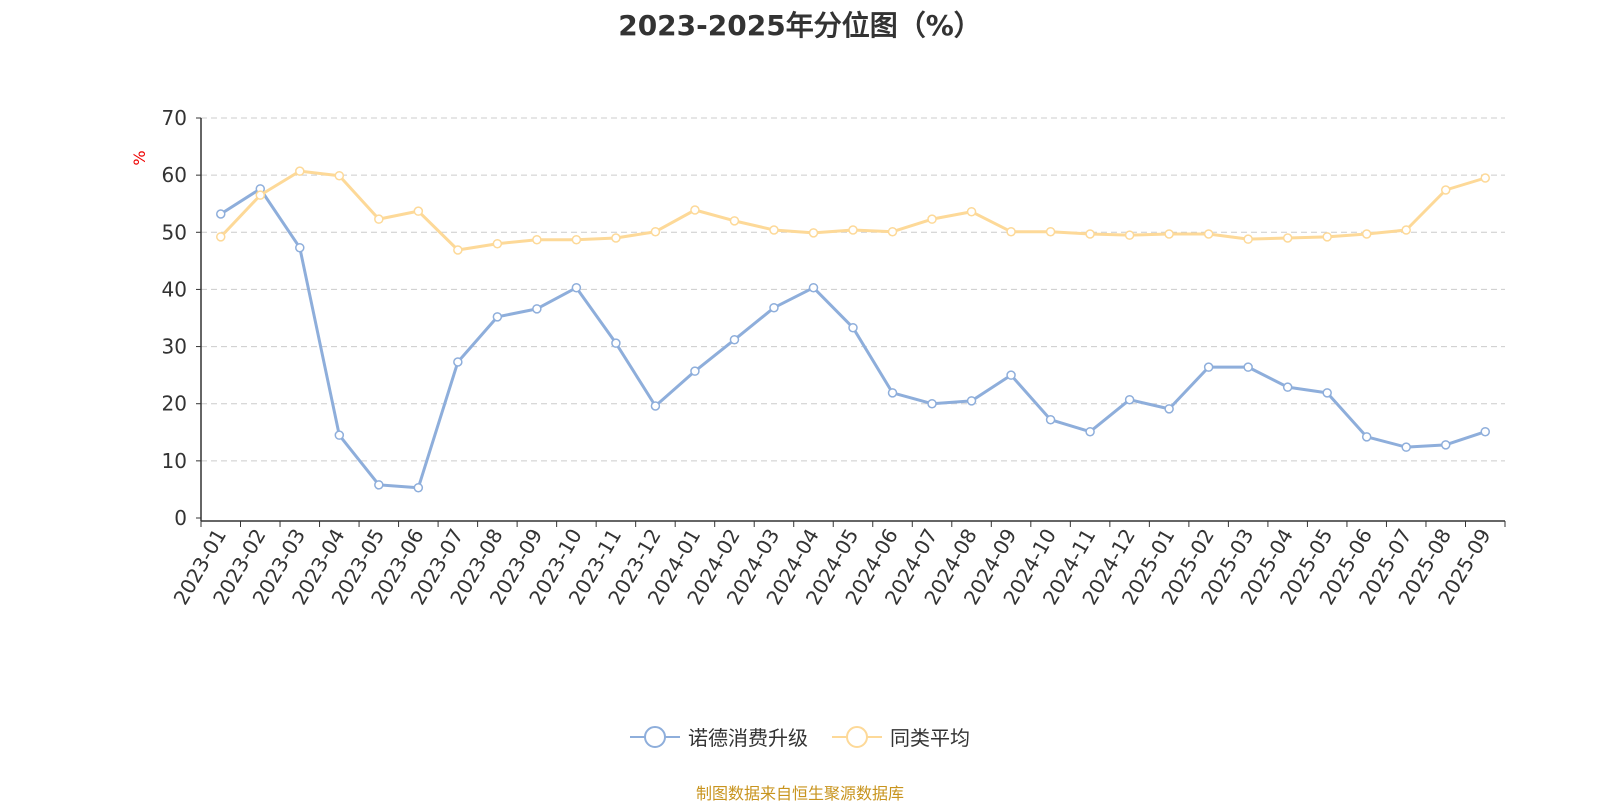 The image size is (1600, 804). Describe the element at coordinates (174, 404) in the screenshot. I see `y-tick-label: 20` at that location.